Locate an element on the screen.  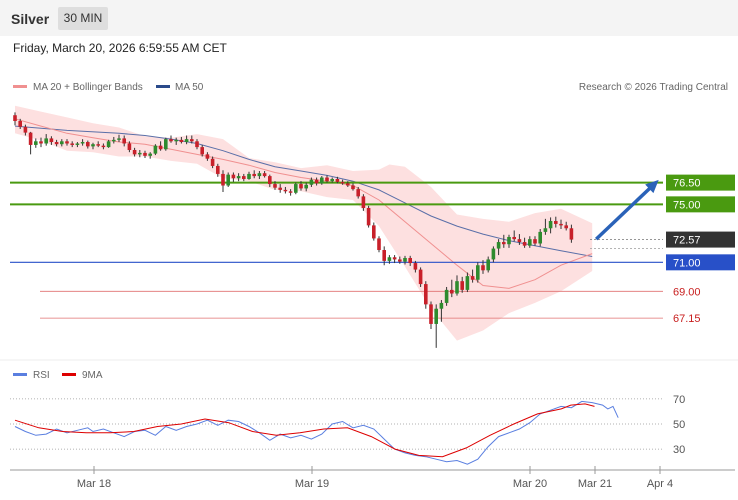
rsi-legend: RSI 9MA is located at coordinates (58, 375).